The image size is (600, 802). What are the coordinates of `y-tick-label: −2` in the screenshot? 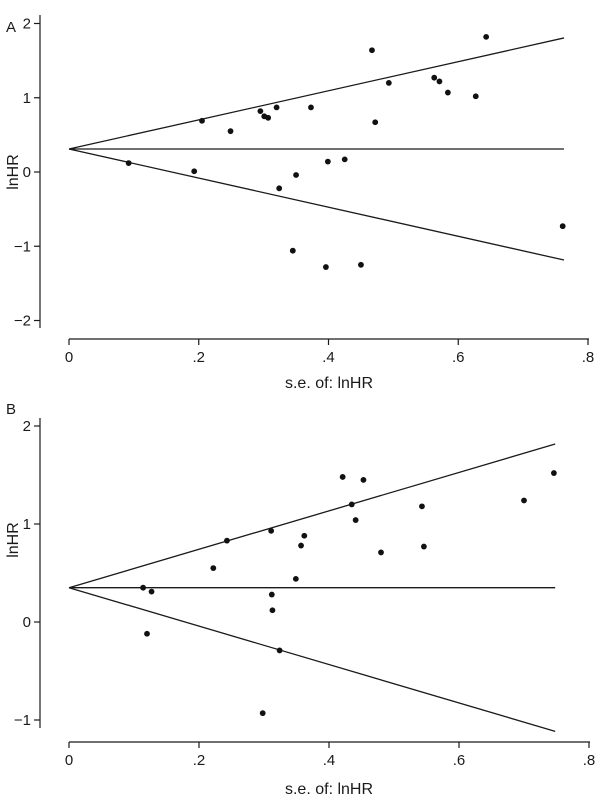 It's located at (22, 321).